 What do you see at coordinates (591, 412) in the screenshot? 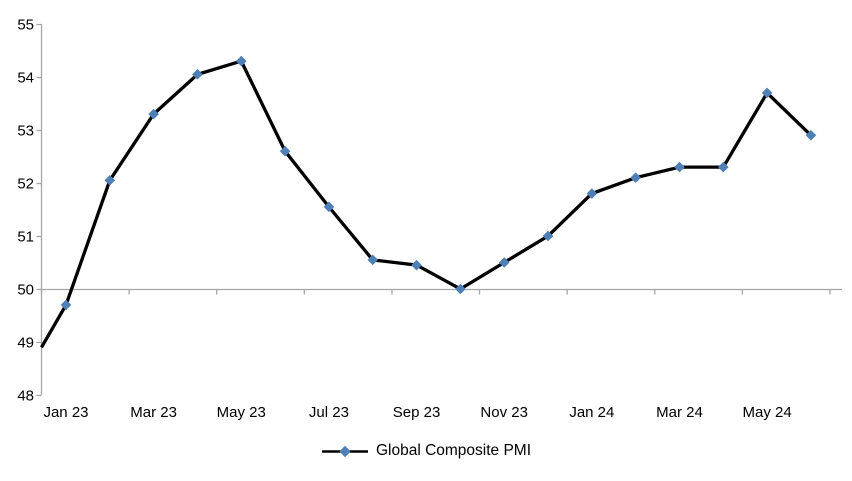
I see `x-axis-tick-label: Jan 24` at bounding box center [591, 412].